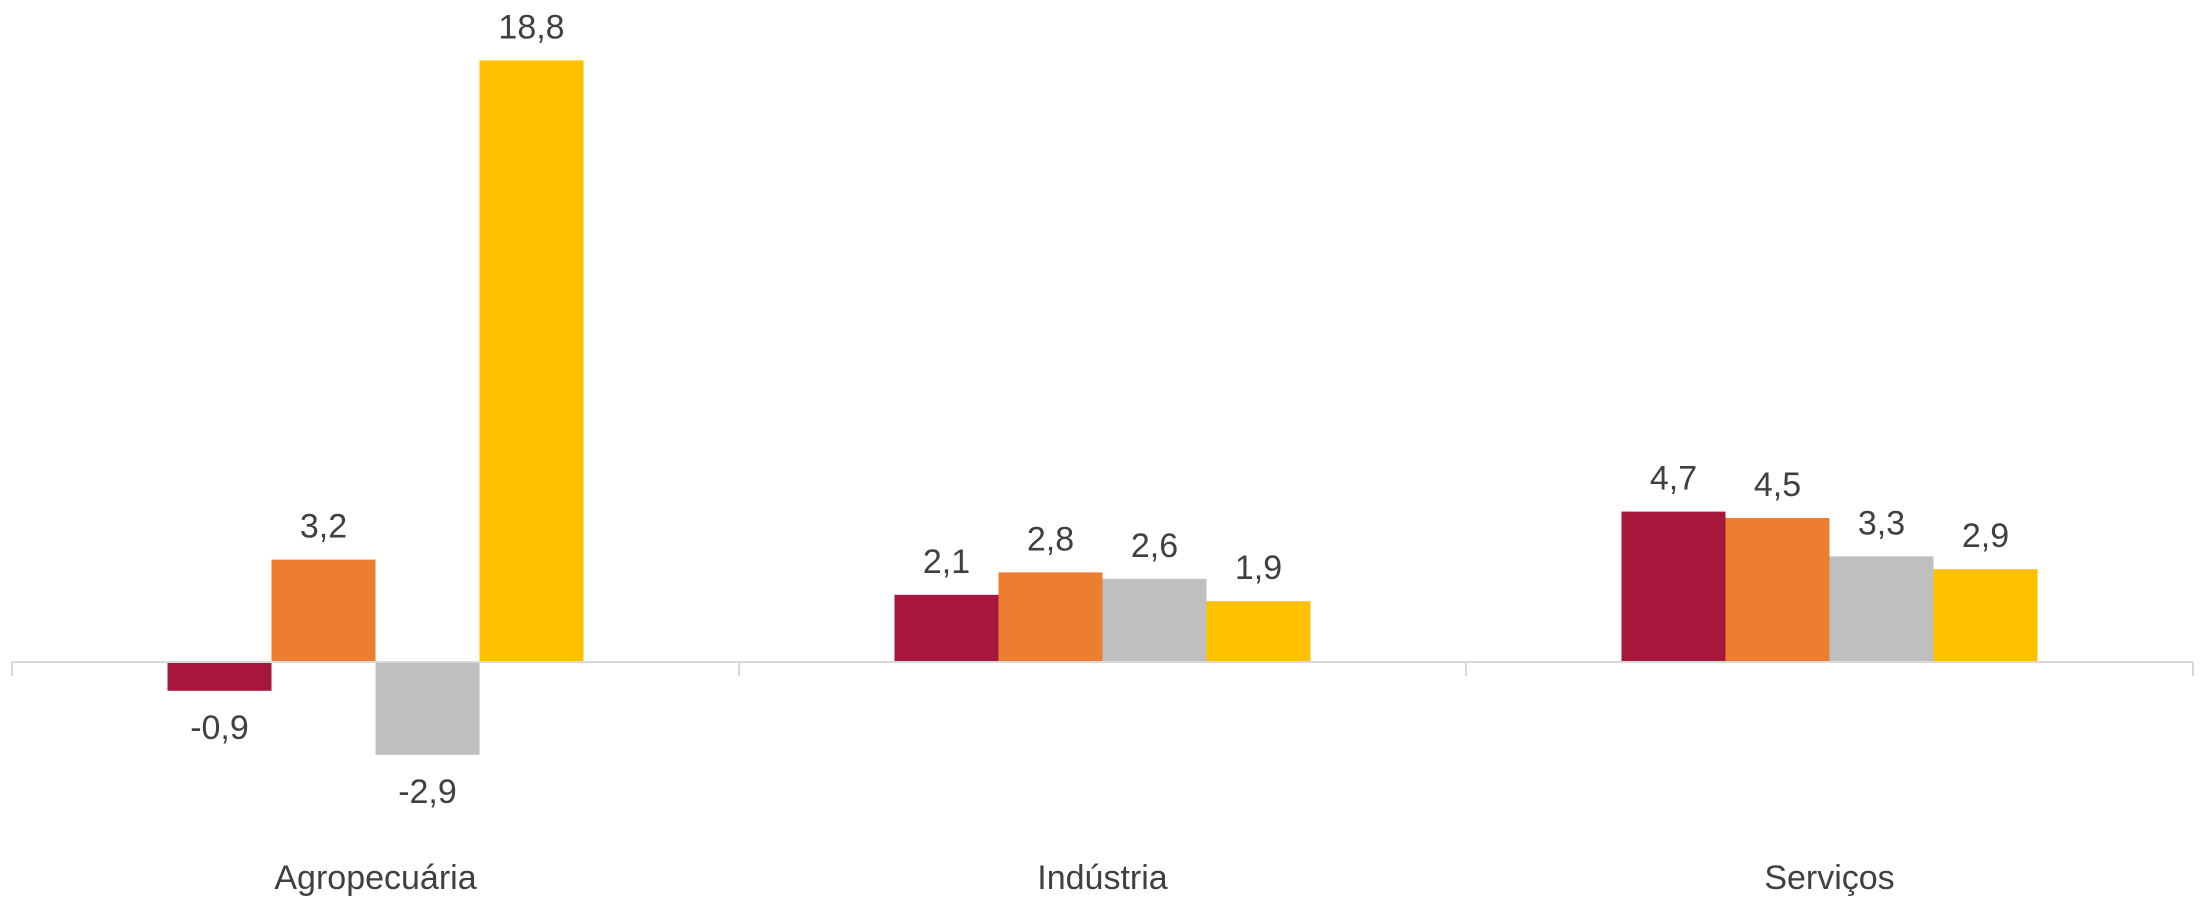  Describe the element at coordinates (427, 792) in the screenshot. I see `data-label-3-cat-1: -2,9` at that location.